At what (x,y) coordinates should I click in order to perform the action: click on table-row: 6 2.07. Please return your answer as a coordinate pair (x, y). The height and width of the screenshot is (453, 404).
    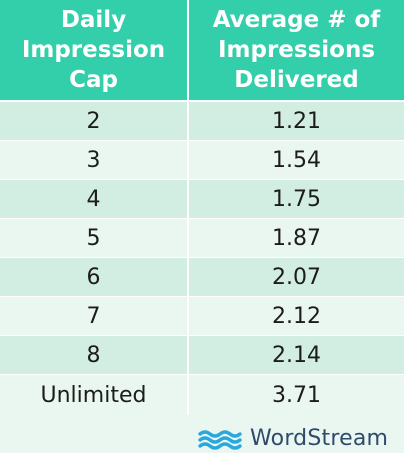
    Looking at the image, I should click on (202, 277).